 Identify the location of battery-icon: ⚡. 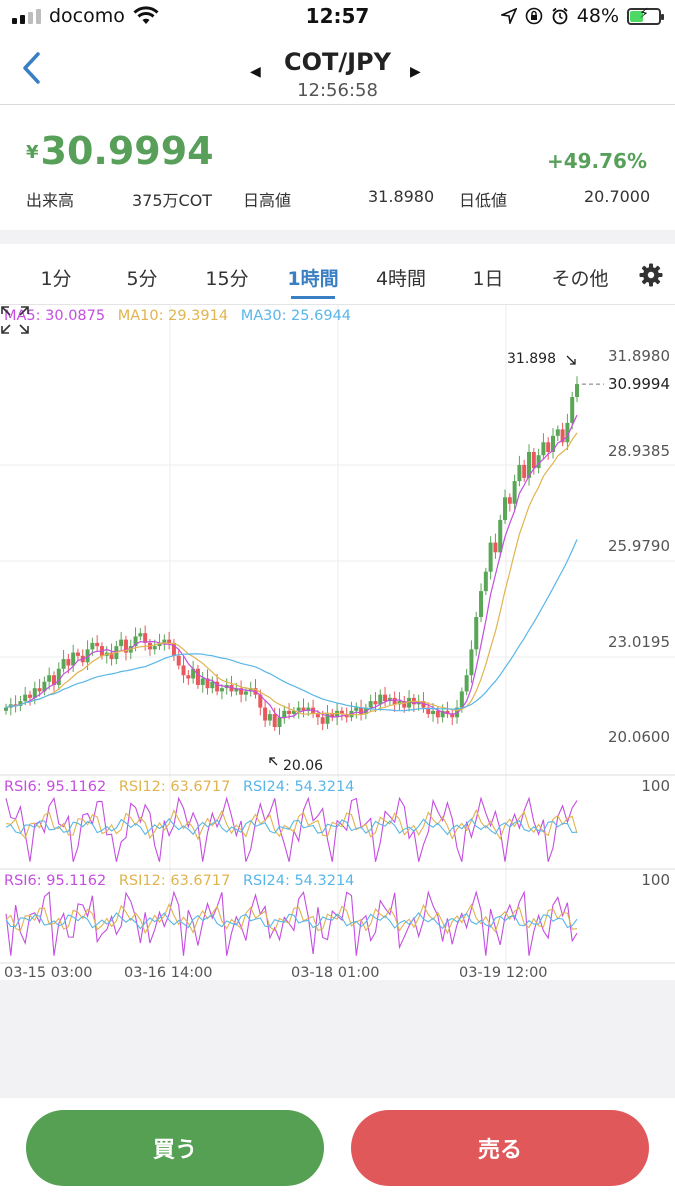
(645, 15).